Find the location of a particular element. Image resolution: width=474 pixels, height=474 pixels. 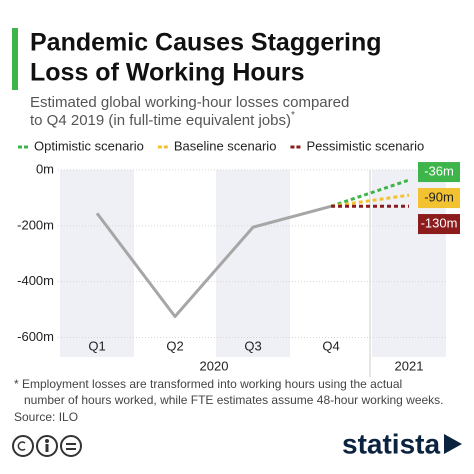

x-tick-label: Q3 is located at coordinates (252, 345).